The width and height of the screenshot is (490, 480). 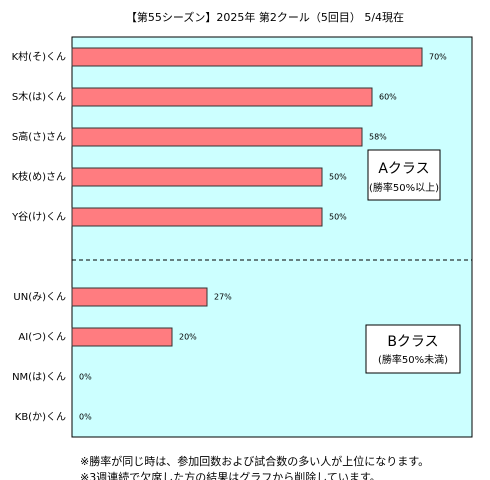 I want to click on y-tick-label: S高(さ)さん, so click(x=39, y=136).